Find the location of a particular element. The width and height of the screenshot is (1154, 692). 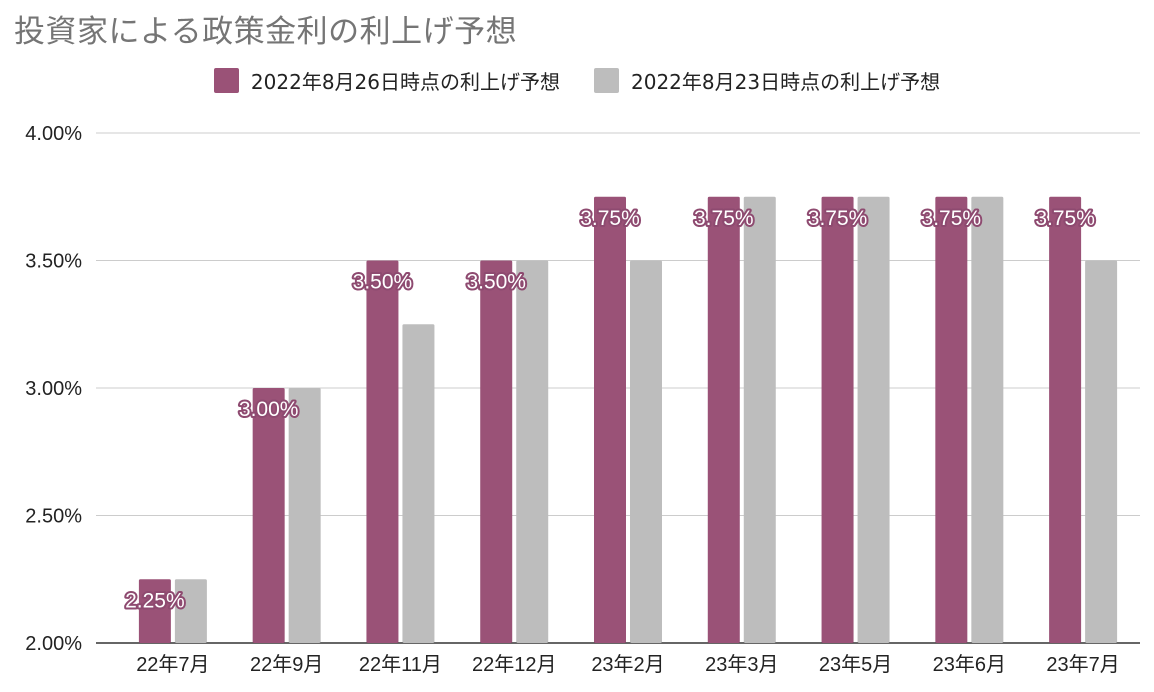

legend: 2022年8月26日時点の利上げ予想 2022年8月23日時点の利上げ予想 is located at coordinates (577, 80).